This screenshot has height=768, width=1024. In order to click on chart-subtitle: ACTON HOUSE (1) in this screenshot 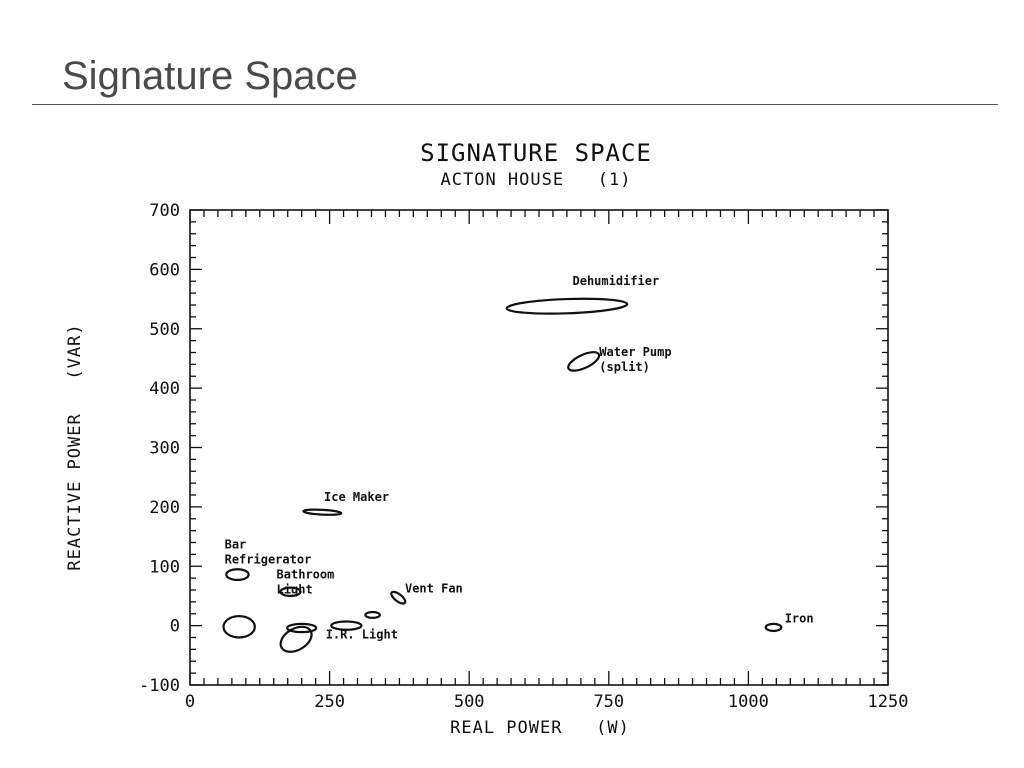, I will do `click(536, 180)`.